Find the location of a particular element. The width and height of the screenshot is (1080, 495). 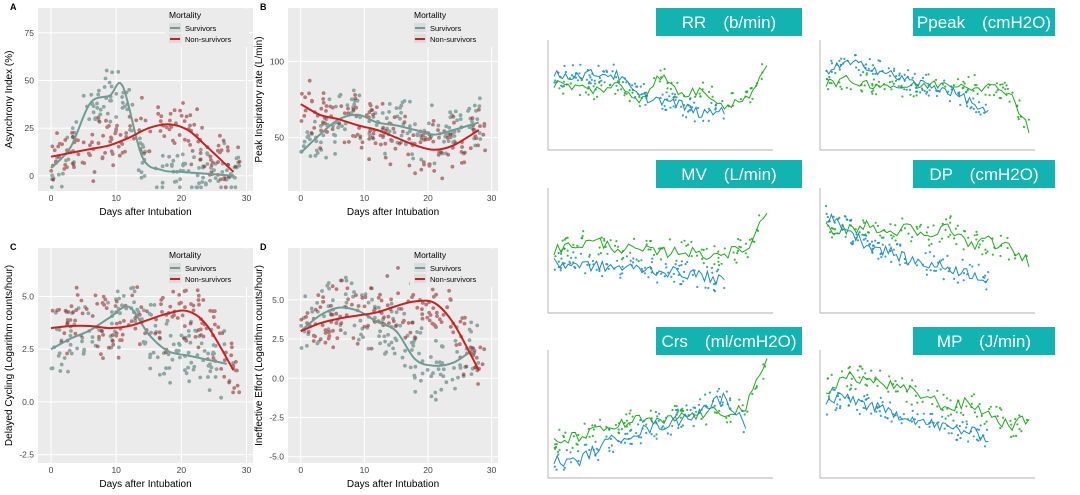

trend-line-survivors is located at coordinates (142, 129).